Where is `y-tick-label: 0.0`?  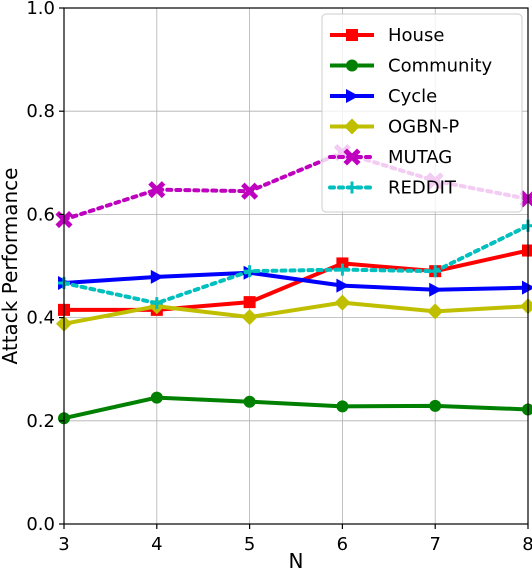 y-tick-label: 0.0 is located at coordinates (40, 524).